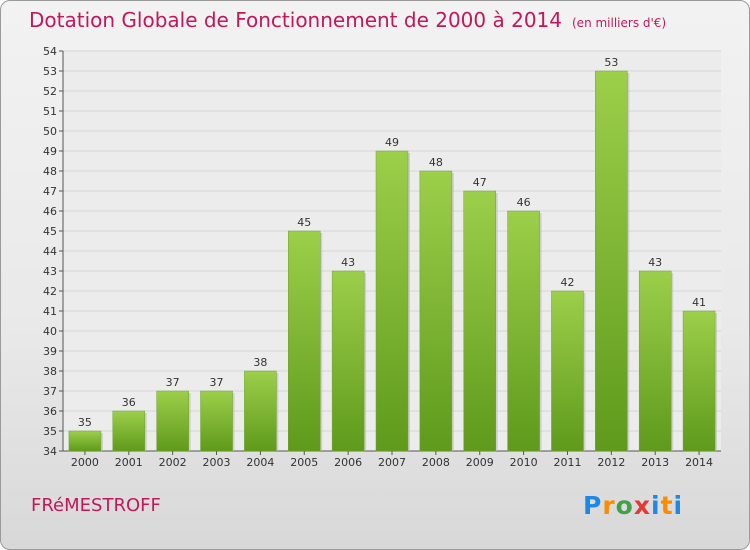 This screenshot has height=550, width=750. Describe the element at coordinates (348, 361) in the screenshot. I see `bar-2006` at that location.